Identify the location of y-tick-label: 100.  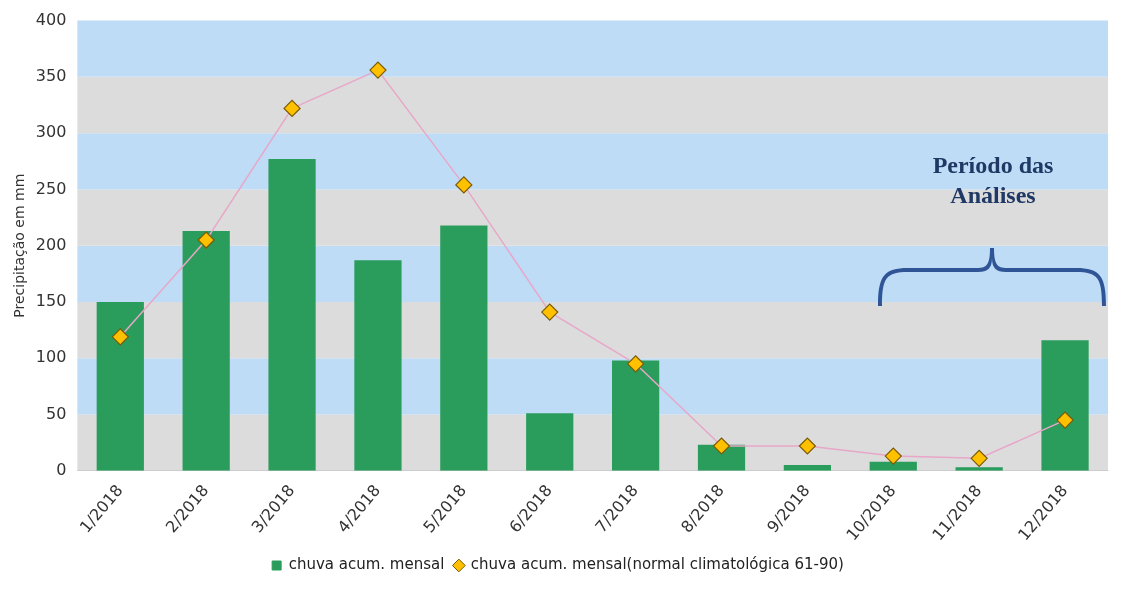
(51, 357).